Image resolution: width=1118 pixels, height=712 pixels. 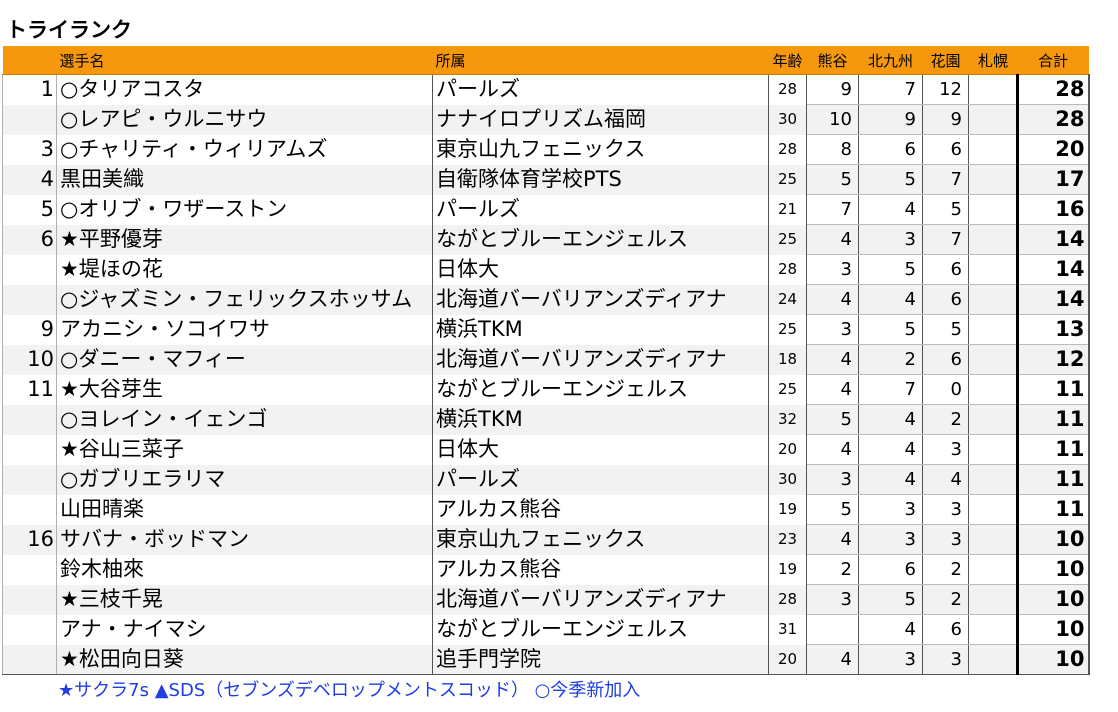 I want to click on total-cell: 14, so click(x=1053, y=269).